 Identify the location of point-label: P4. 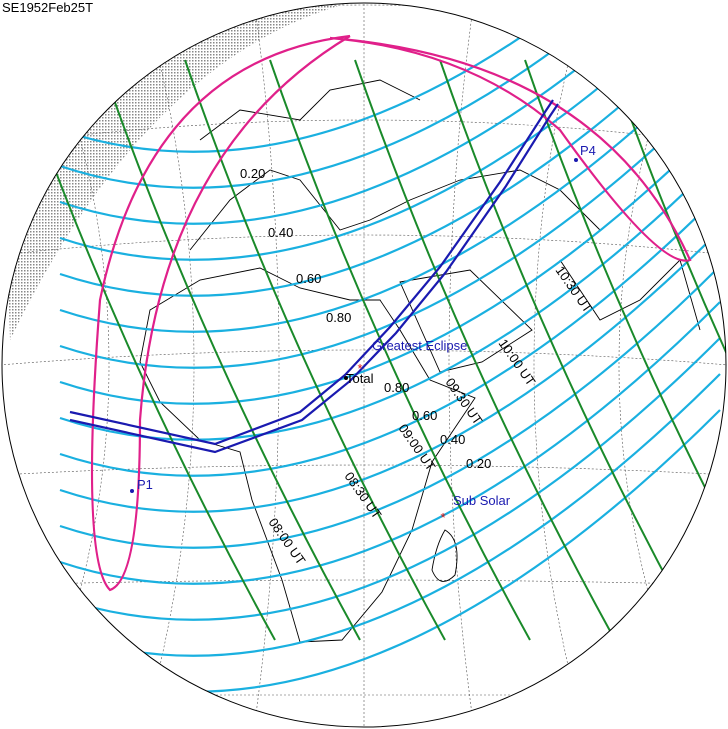
(588, 150).